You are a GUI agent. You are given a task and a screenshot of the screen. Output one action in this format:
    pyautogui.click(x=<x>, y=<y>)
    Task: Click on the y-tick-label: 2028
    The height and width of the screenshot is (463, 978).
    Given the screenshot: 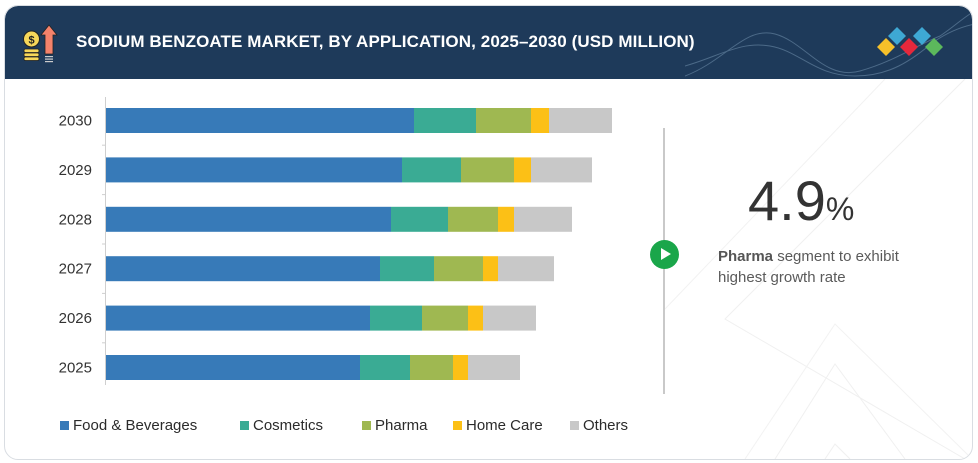 What is the action you would take?
    pyautogui.click(x=75, y=219)
    